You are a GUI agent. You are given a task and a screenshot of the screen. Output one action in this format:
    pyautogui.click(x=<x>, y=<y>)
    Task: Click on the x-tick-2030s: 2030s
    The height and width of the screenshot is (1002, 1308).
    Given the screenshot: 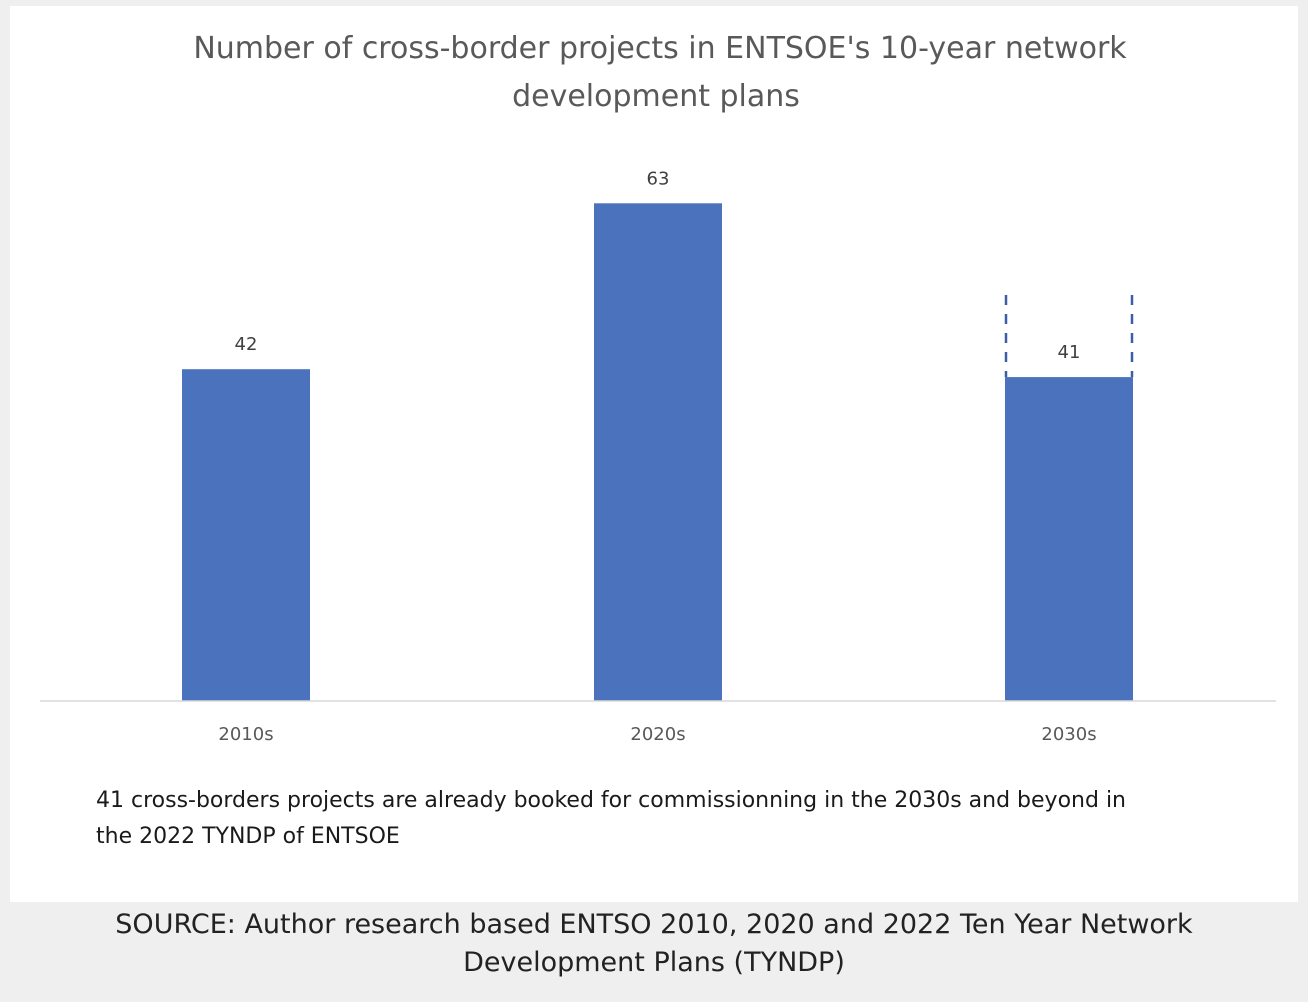 What is the action you would take?
    pyautogui.click(x=1068, y=734)
    